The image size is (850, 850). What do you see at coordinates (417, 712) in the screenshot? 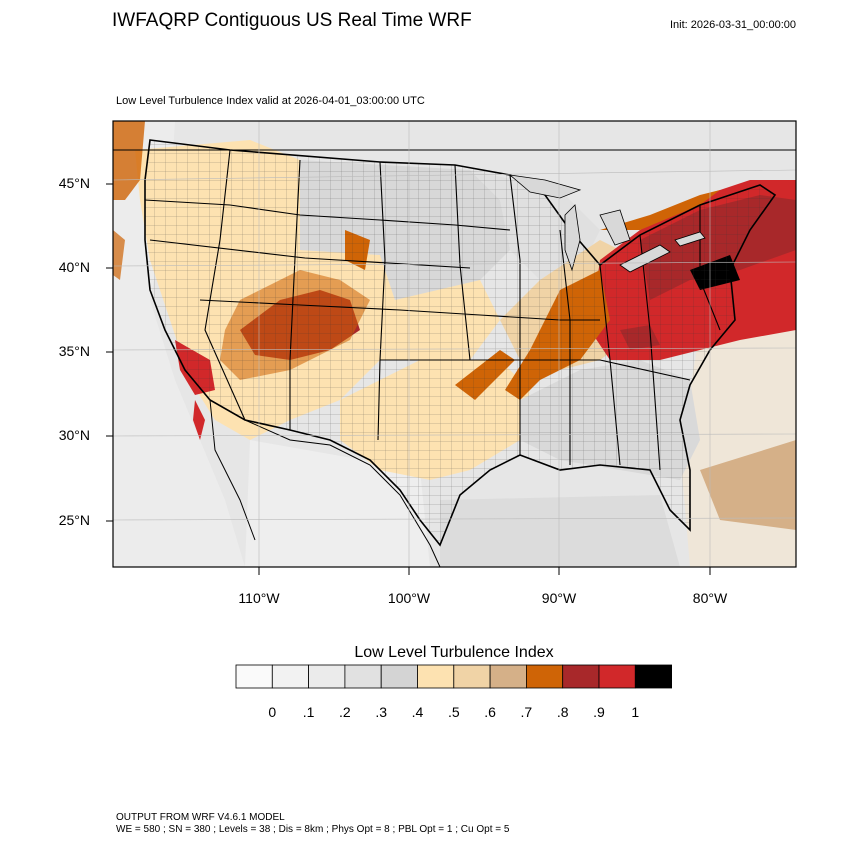
I see `colorbar-label: .4` at bounding box center [417, 712].